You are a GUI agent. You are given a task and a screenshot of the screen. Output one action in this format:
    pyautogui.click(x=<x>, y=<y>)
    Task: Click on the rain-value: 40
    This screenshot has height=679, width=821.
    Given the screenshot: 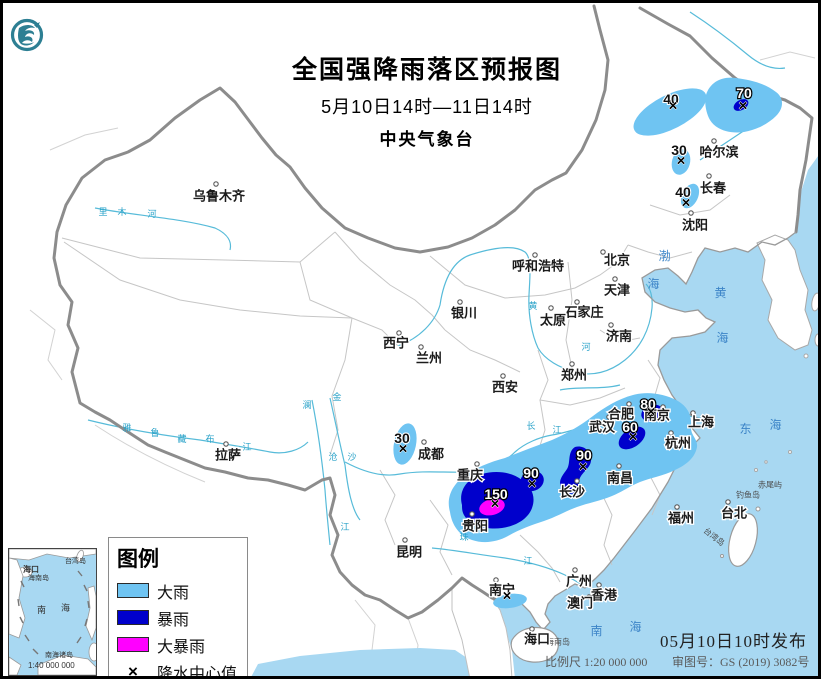 What is the action you would take?
    pyautogui.click(x=671, y=99)
    